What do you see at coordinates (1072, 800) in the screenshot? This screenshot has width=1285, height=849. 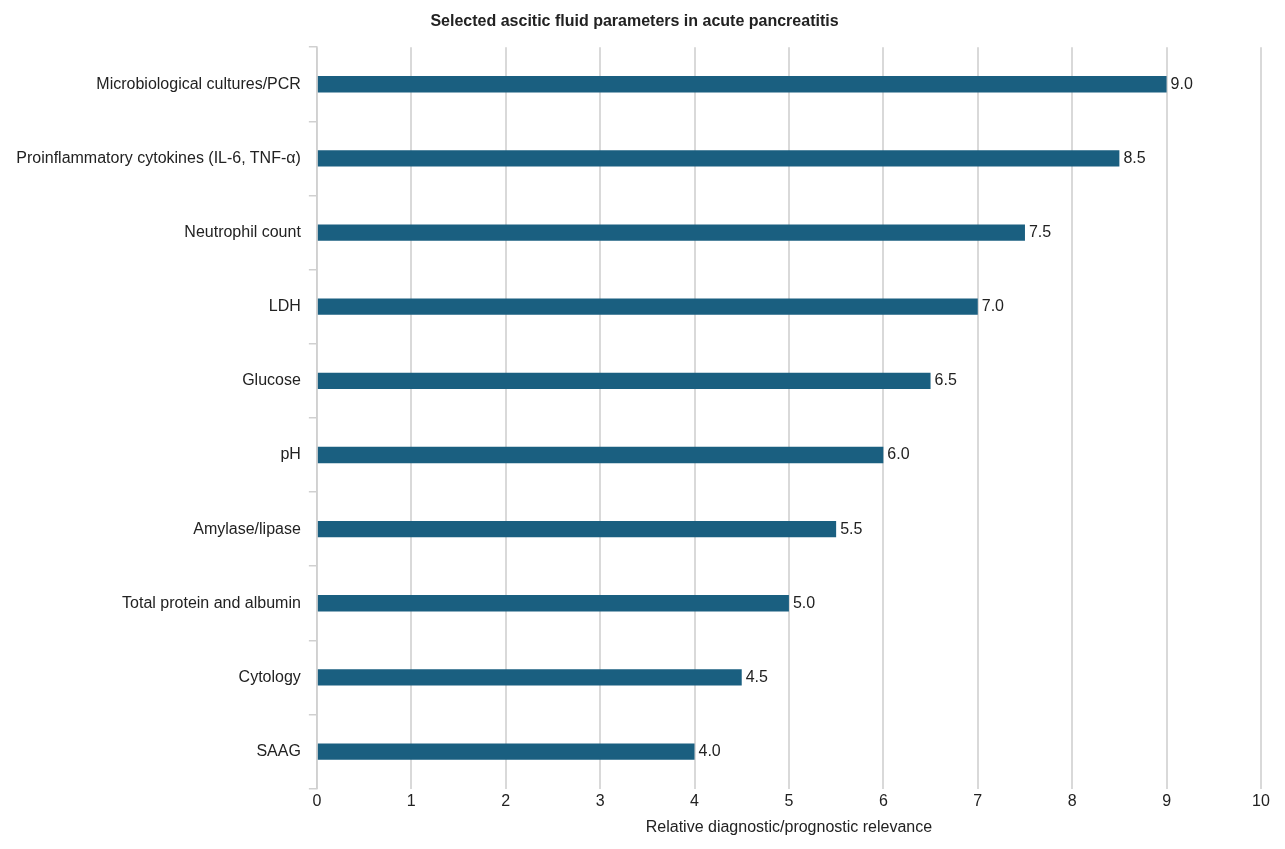 I see `x-tick-label: 8` at bounding box center [1072, 800].